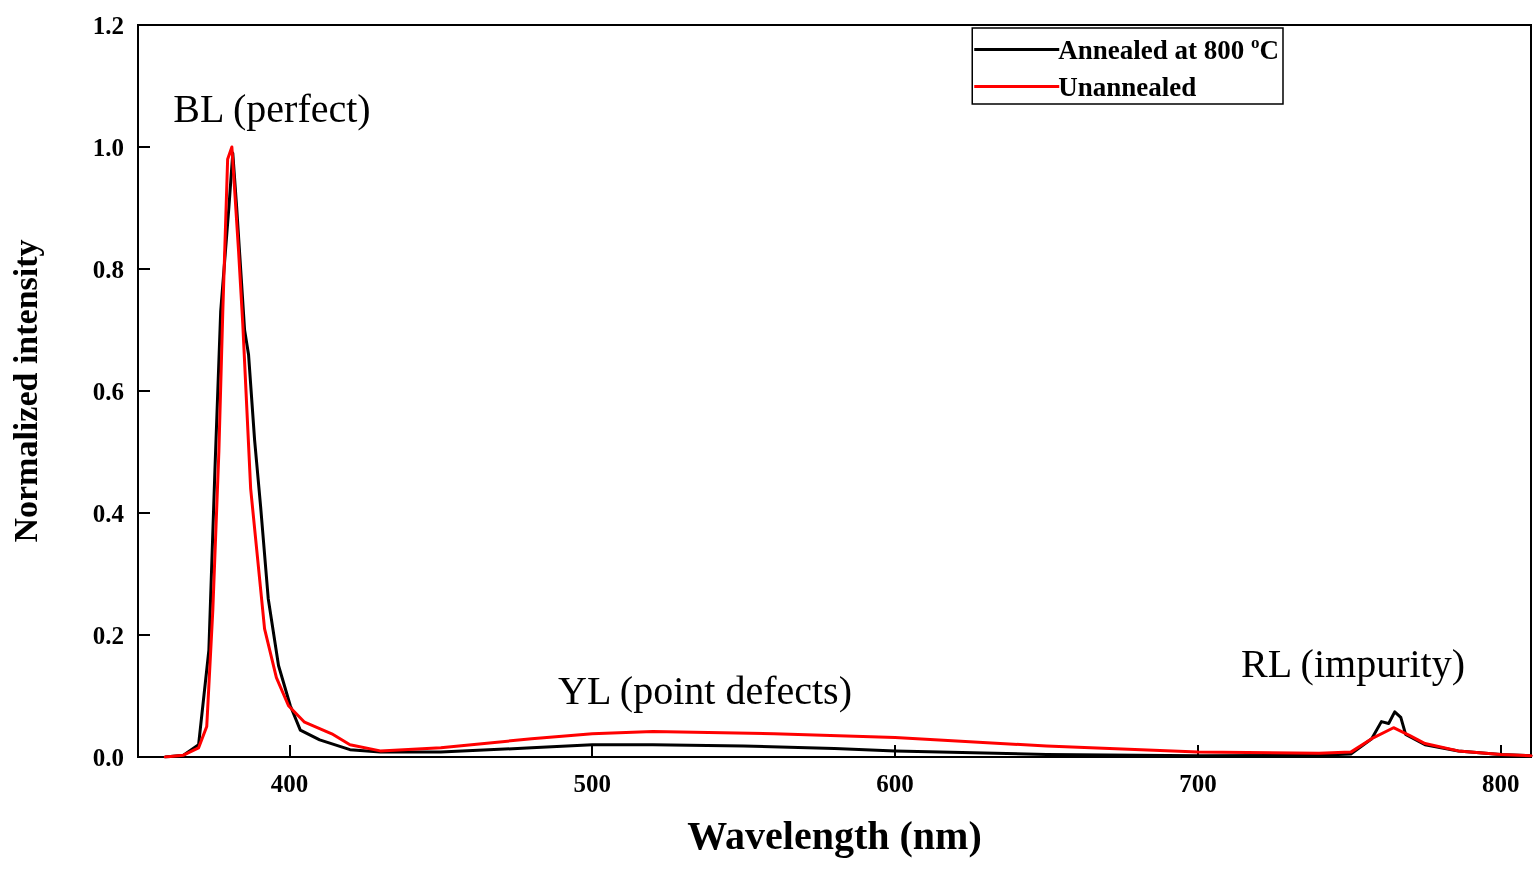  What do you see at coordinates (834, 835) in the screenshot?
I see `x-axis-title: Wavelength (nm)` at bounding box center [834, 835].